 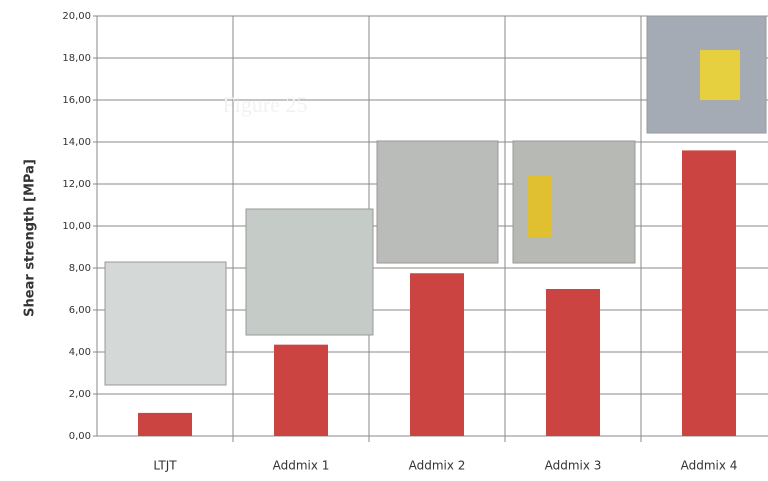 I want to click on x-tick-label: Addmix 4, so click(x=709, y=466).